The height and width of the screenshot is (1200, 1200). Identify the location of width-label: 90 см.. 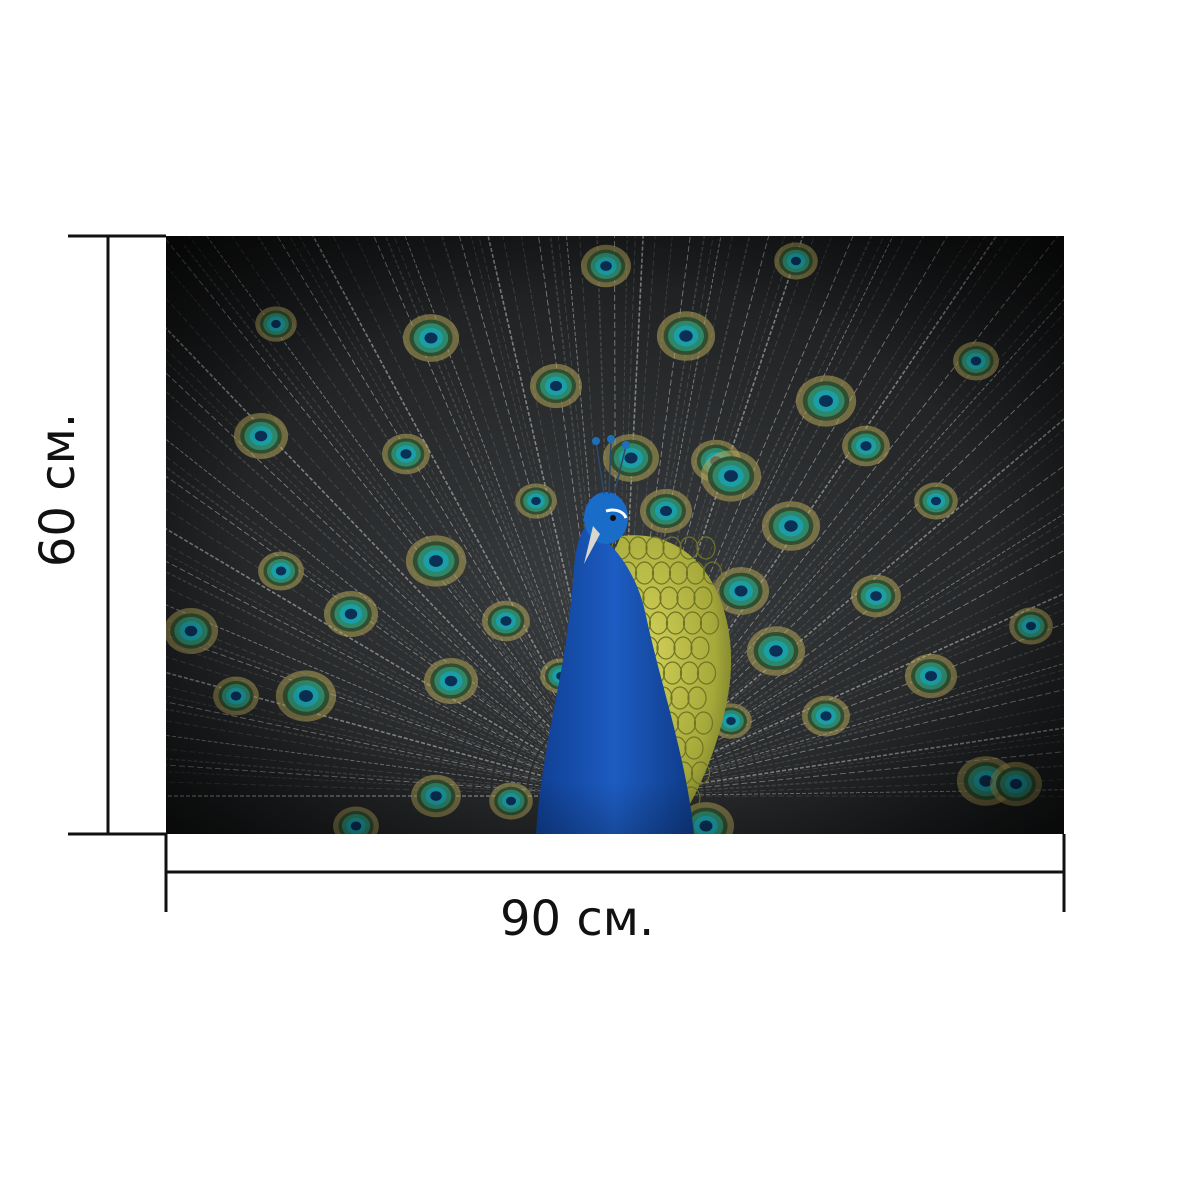
(577, 919).